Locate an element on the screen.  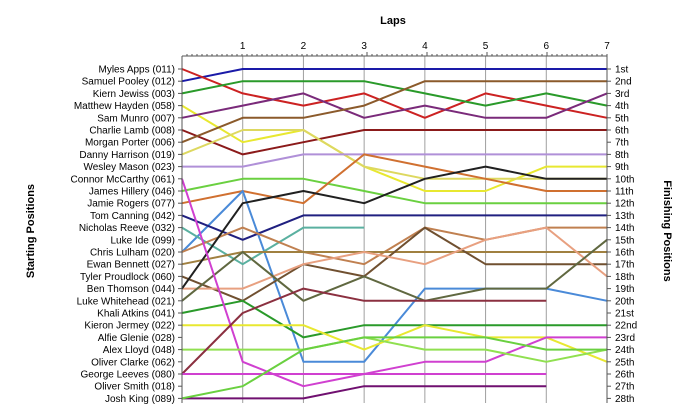
finishing-position-label: 18th is located at coordinates (624, 277).